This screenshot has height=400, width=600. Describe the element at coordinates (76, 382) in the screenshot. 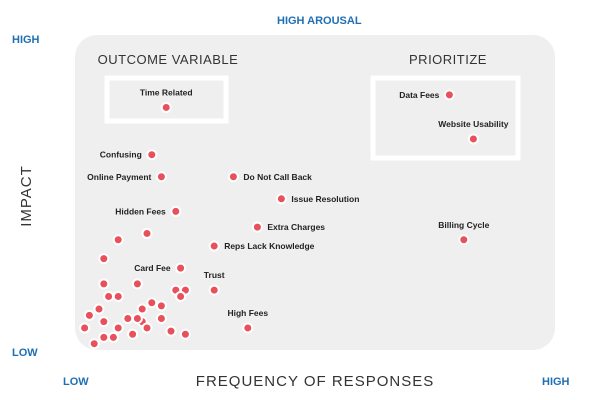

I see `x-low-label: LOW` at that location.